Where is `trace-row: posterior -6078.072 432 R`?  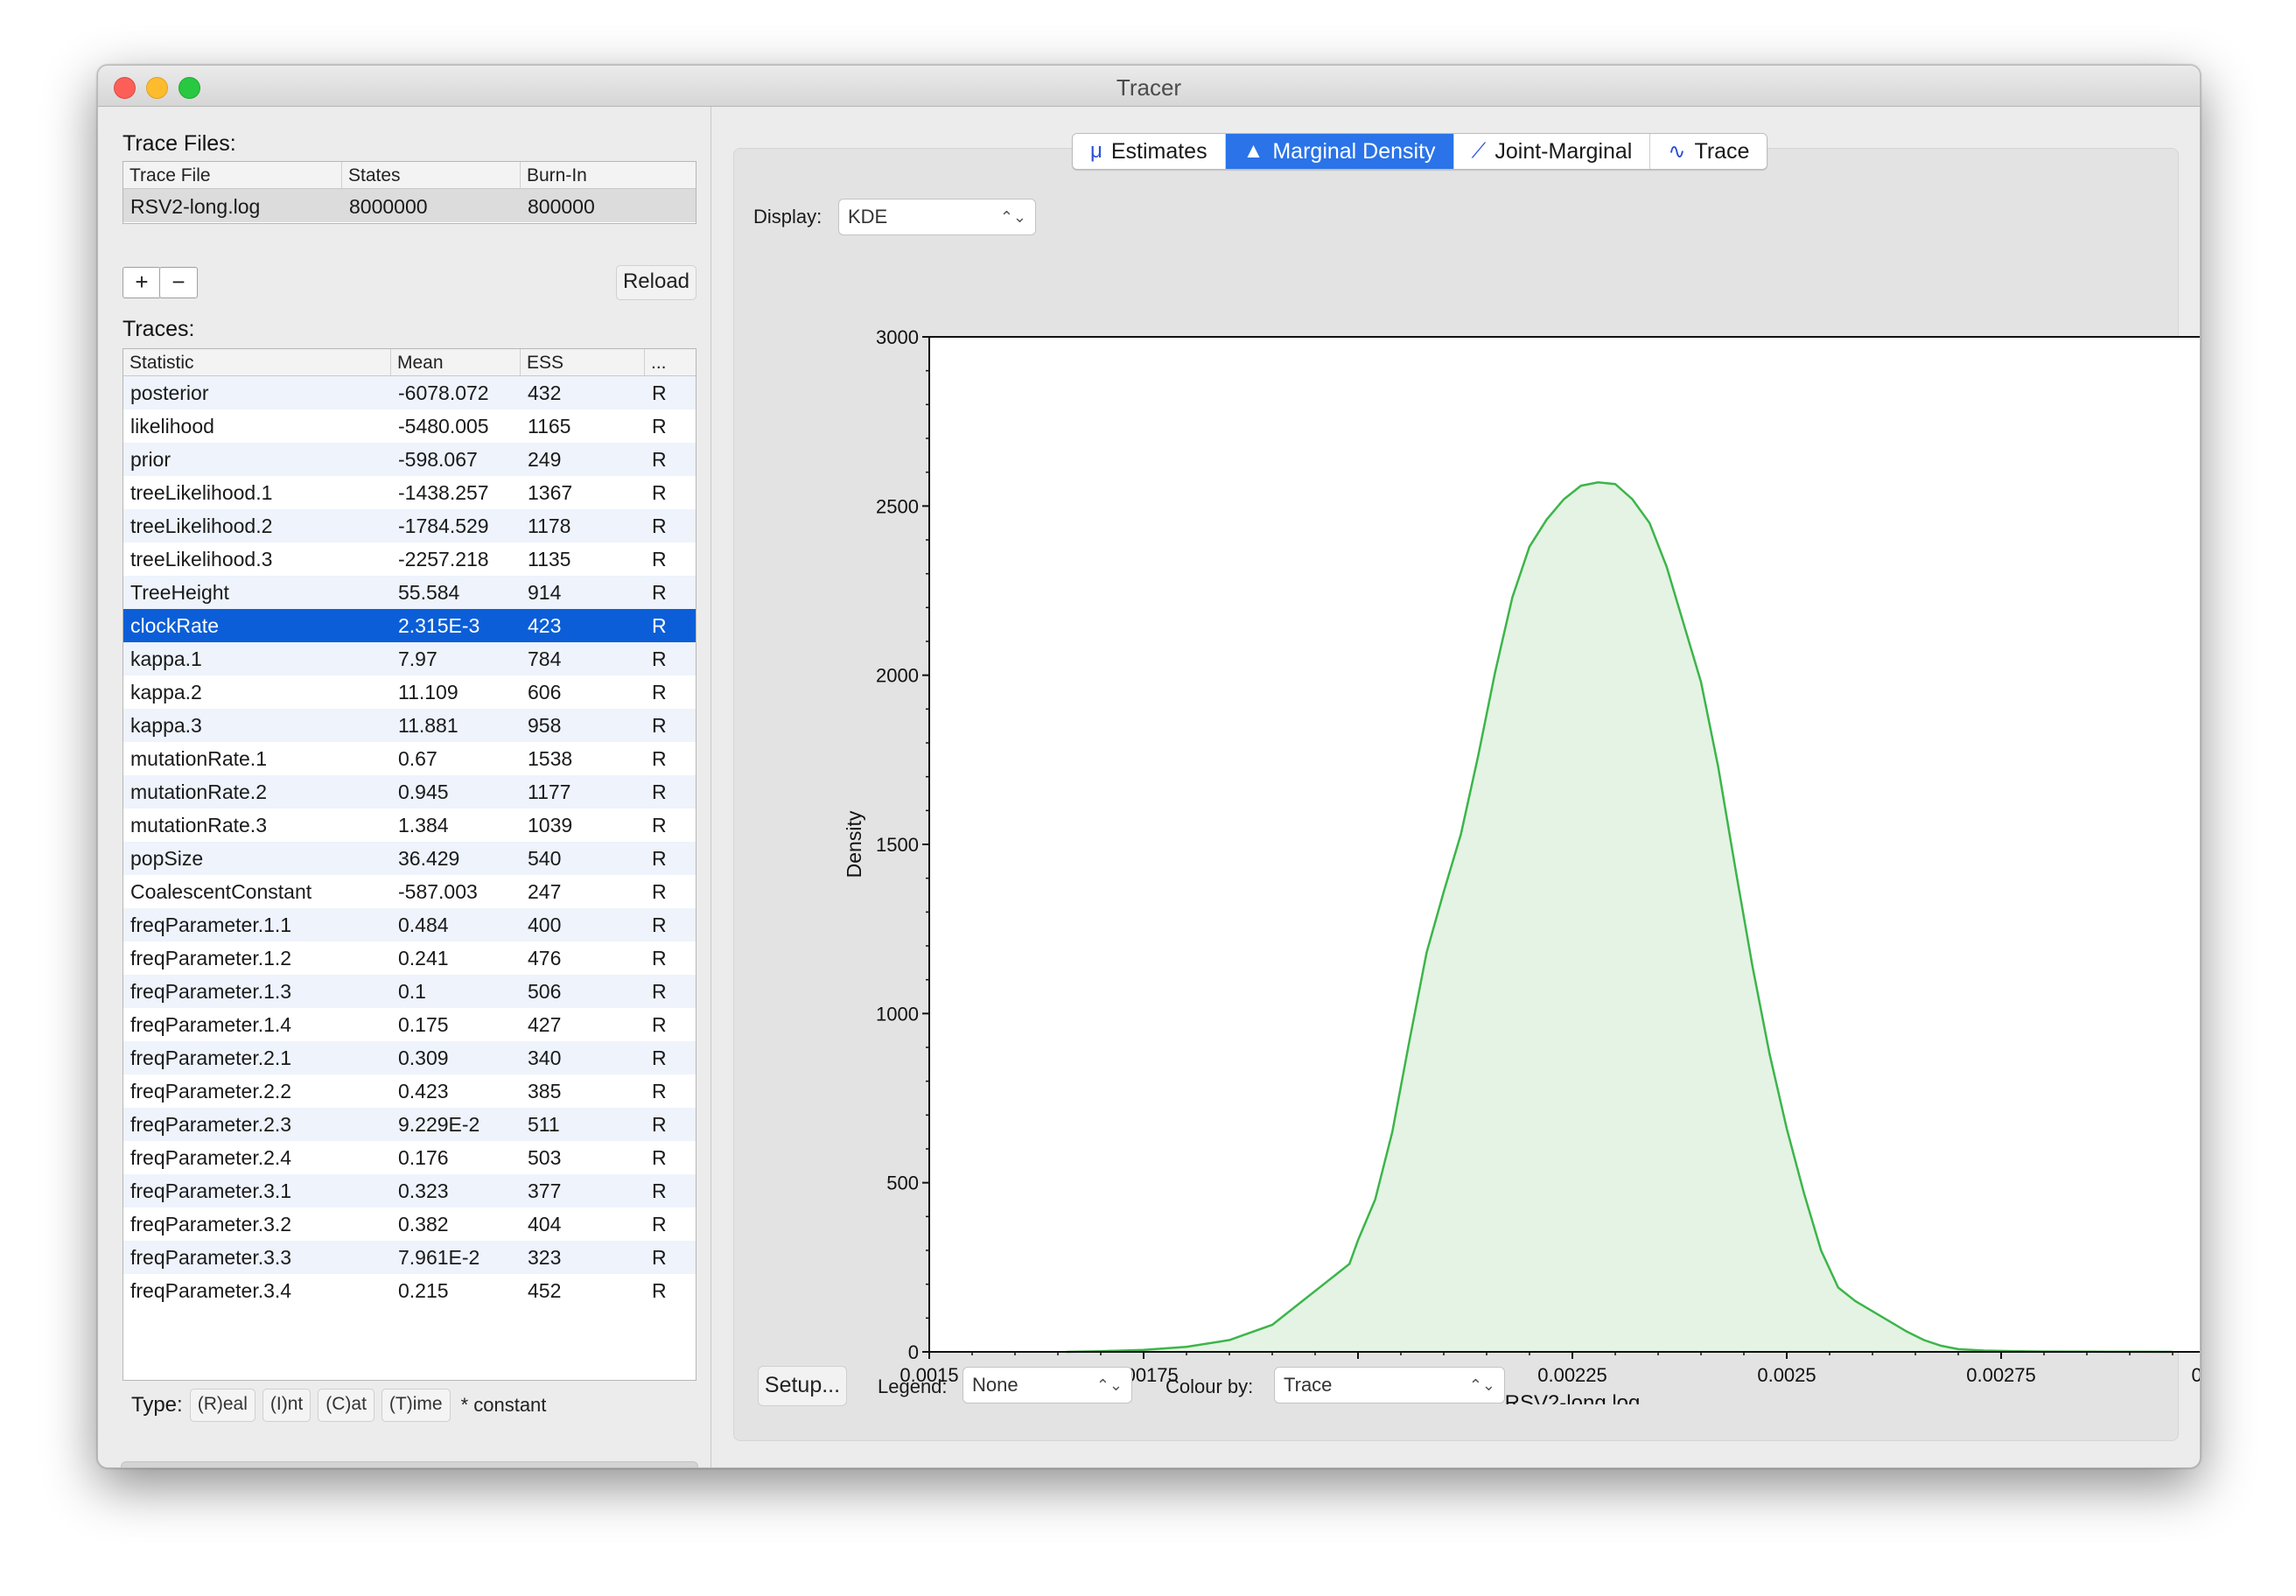
trace-row: posterior -6078.072 432 R is located at coordinates (409, 393).